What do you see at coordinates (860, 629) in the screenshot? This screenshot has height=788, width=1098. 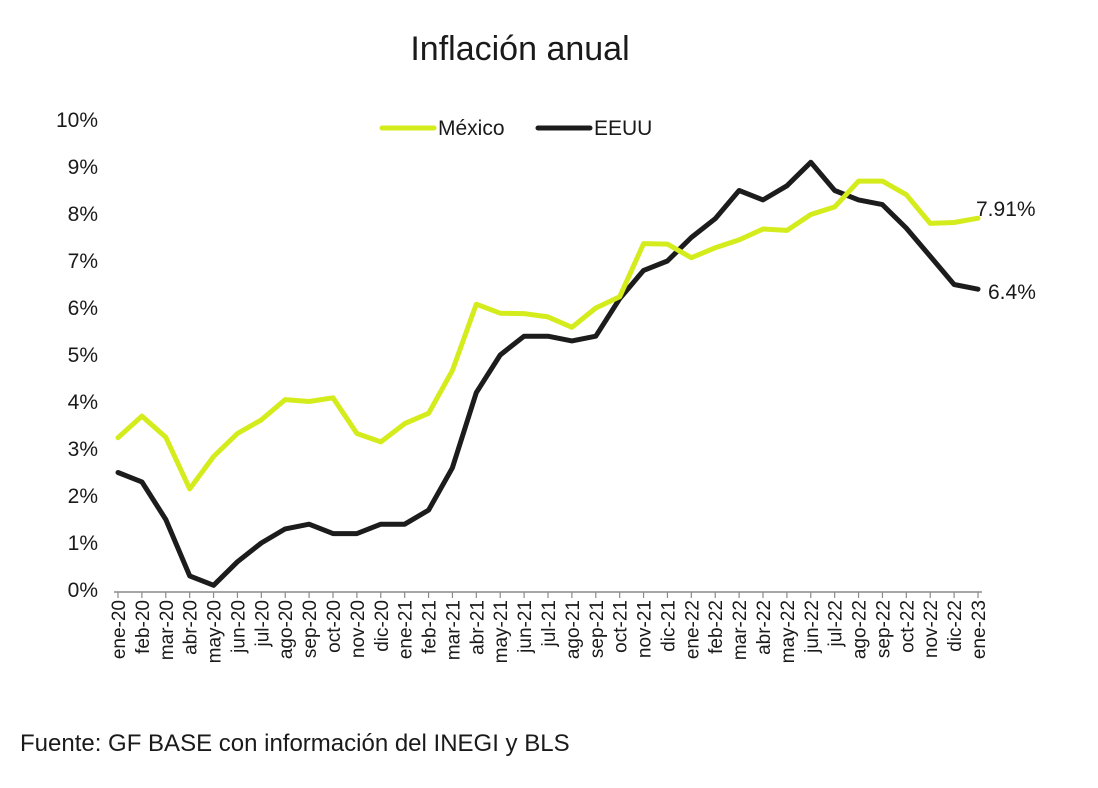 I see `x-tick-label: ago-22` at bounding box center [860, 629].